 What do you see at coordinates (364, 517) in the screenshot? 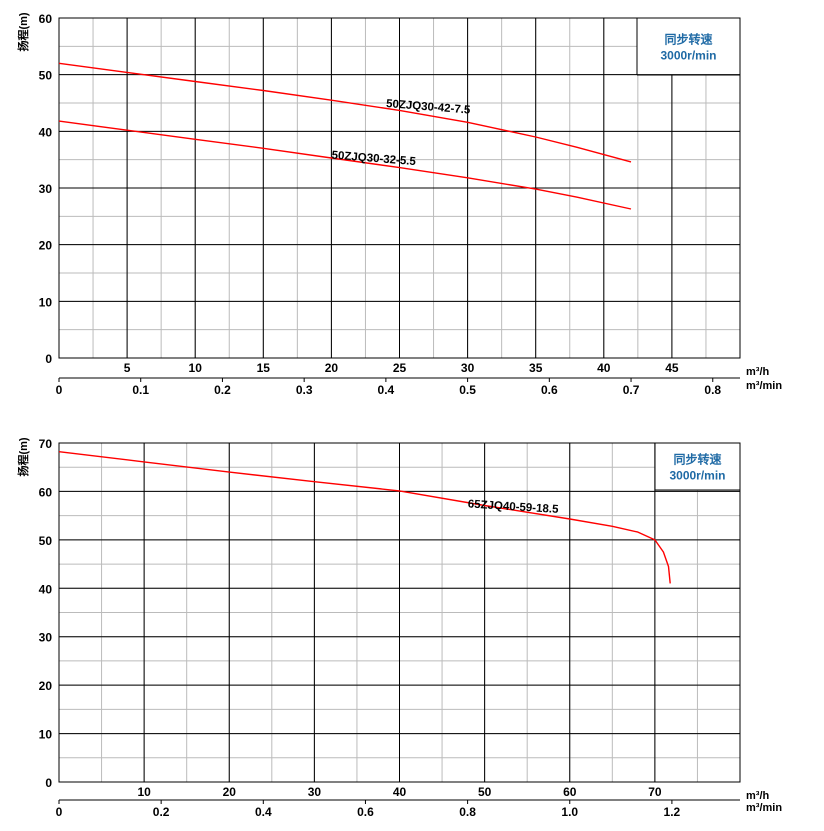
I see `curve-65ZJQ40-59-18.5` at bounding box center [364, 517].